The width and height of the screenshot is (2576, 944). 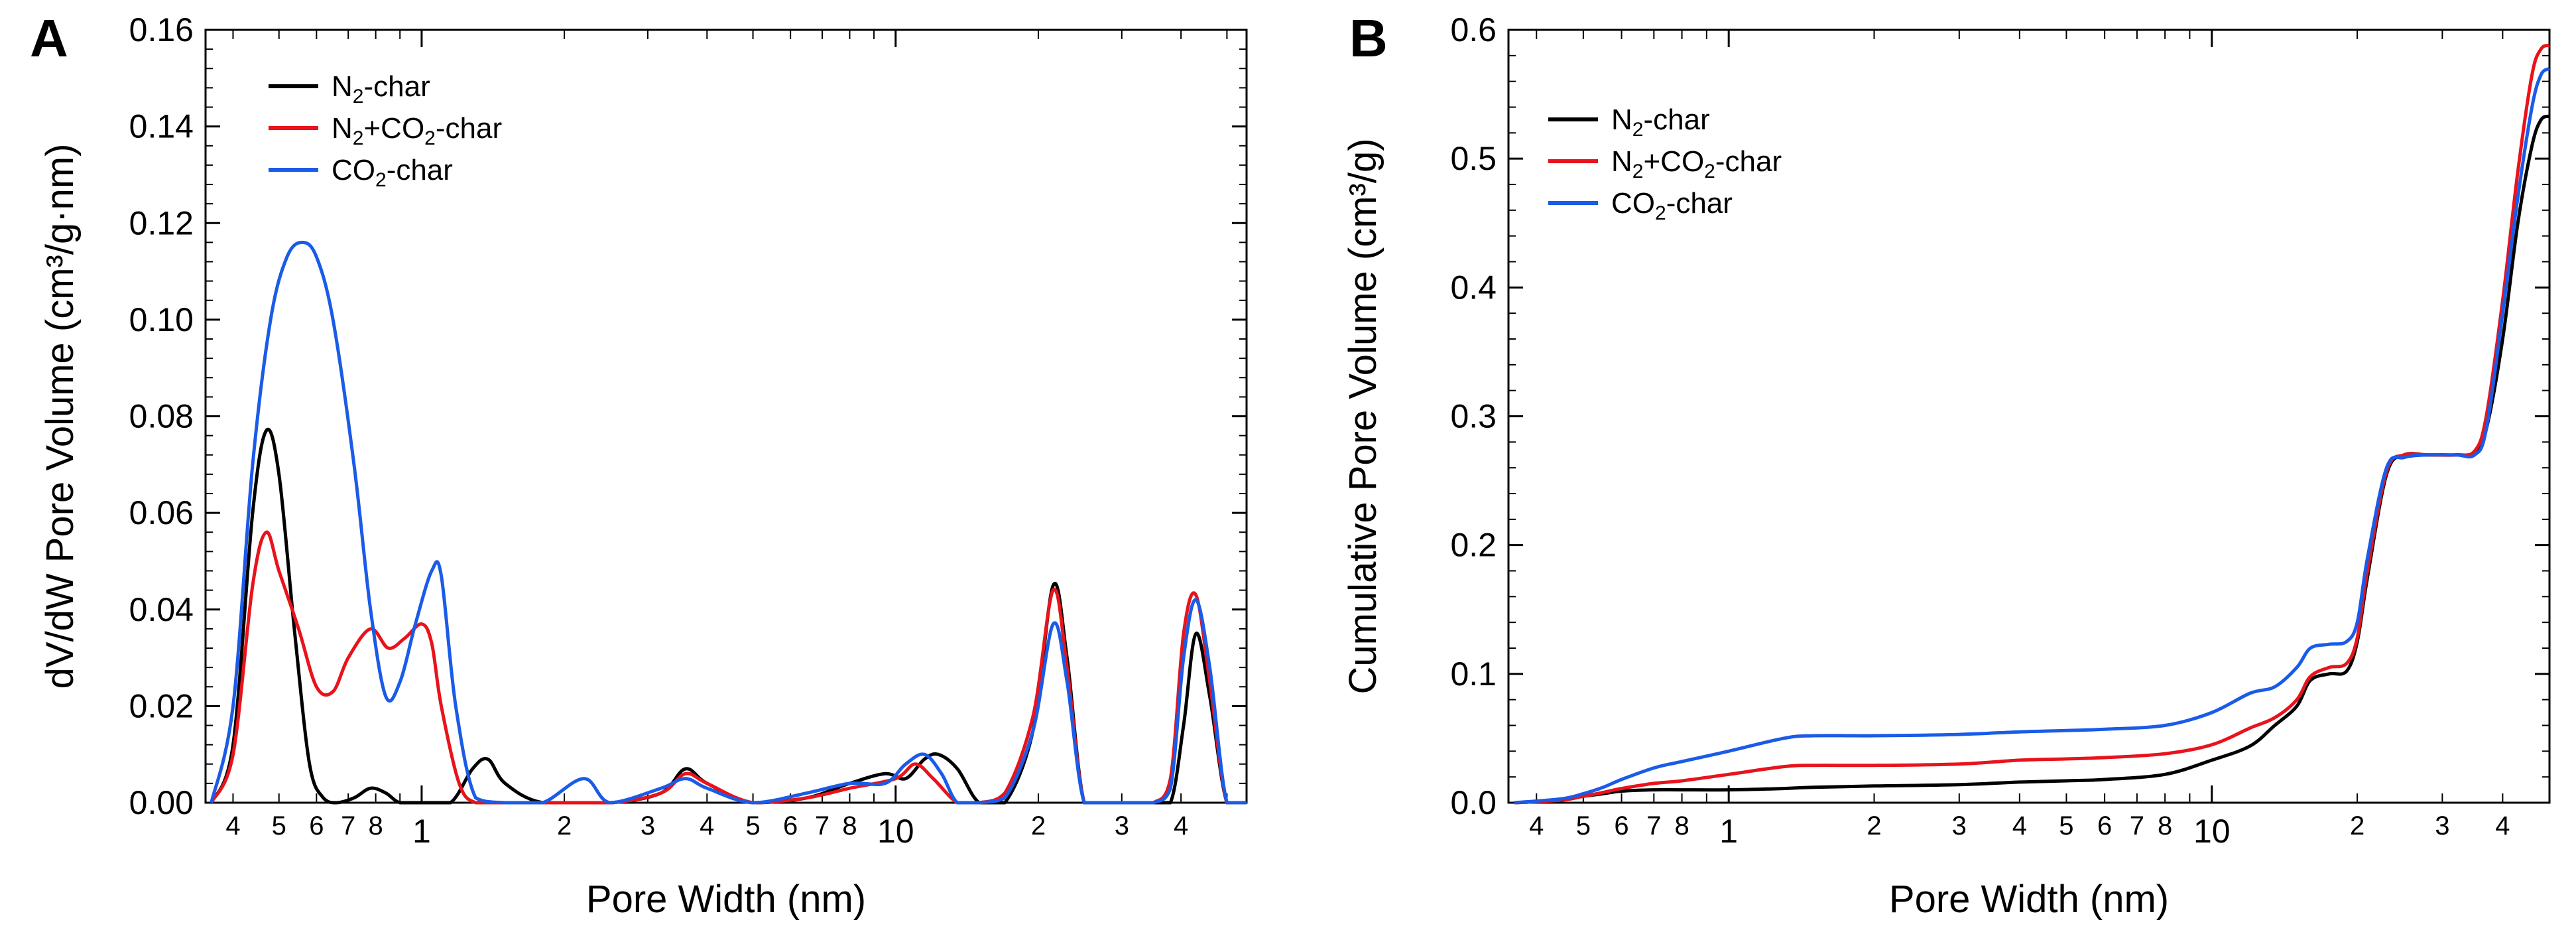 What do you see at coordinates (161, 802) in the screenshot?
I see `y-tick-label: 0.00` at bounding box center [161, 802].